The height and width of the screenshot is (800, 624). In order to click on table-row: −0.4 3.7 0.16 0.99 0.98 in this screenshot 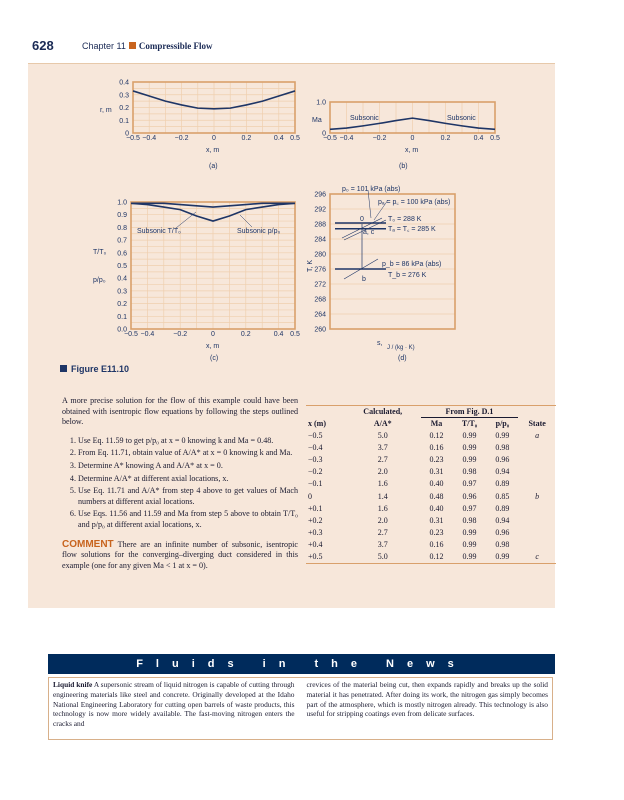, I will do `click(431, 447)`.